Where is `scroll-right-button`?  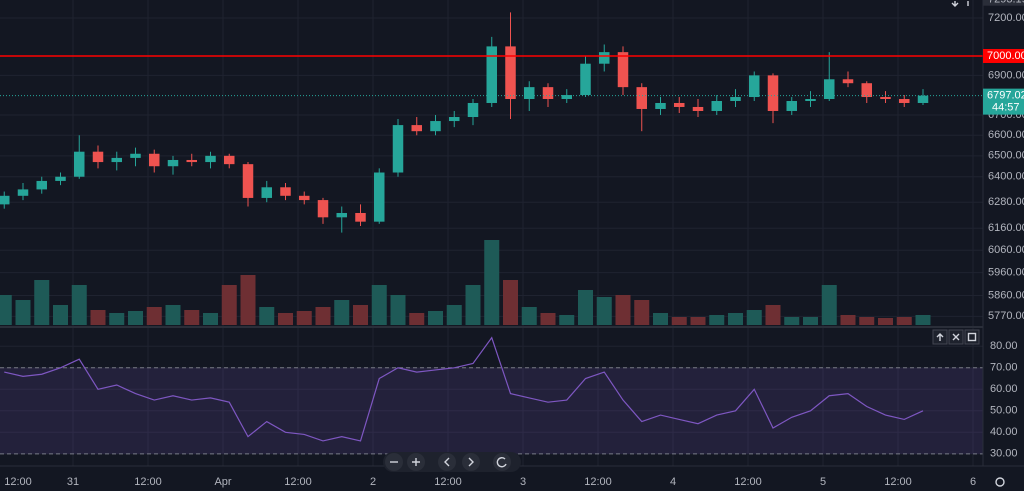
scroll-right-button is located at coordinates (471, 462).